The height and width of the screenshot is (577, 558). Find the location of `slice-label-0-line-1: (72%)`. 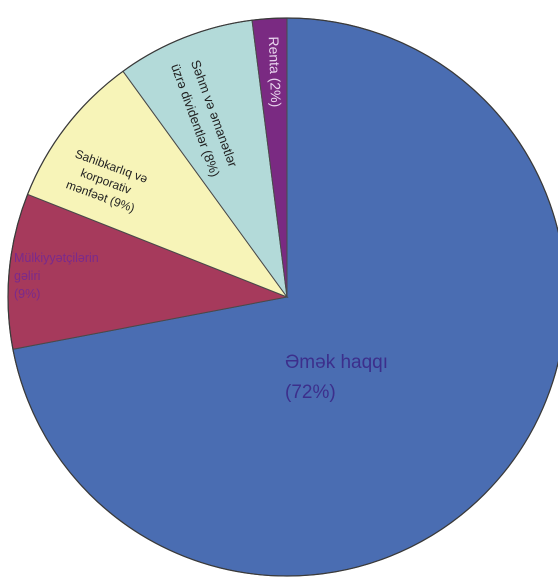

slice-label-0-line-1: (72%) is located at coordinates (310, 392).